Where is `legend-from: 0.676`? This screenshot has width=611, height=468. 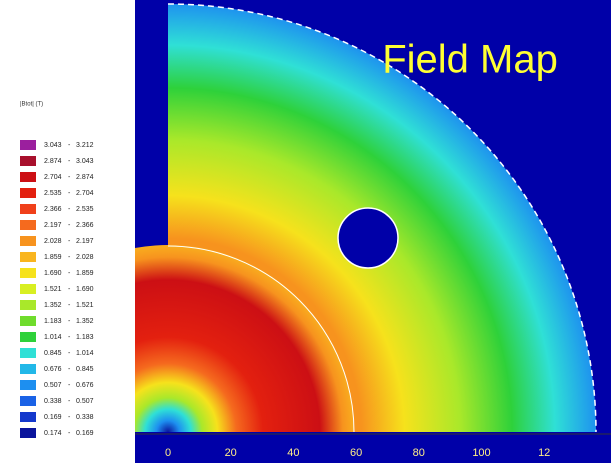
legend-from: 0.676 is located at coordinates (53, 369).